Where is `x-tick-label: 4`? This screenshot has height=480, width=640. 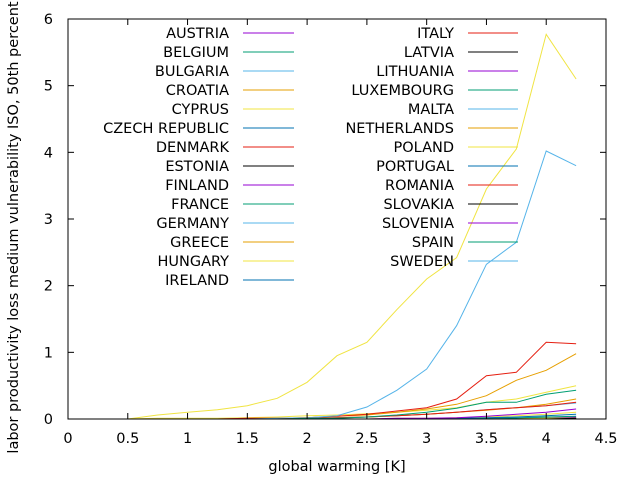
x-tick-label: 4 is located at coordinates (546, 439).